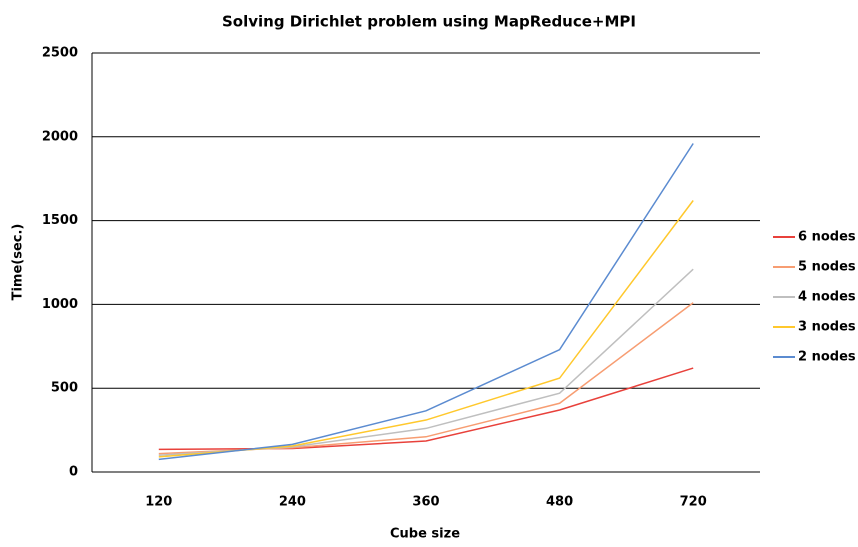  Describe the element at coordinates (827, 237) in the screenshot. I see `legend-label: 6 nodes` at that location.